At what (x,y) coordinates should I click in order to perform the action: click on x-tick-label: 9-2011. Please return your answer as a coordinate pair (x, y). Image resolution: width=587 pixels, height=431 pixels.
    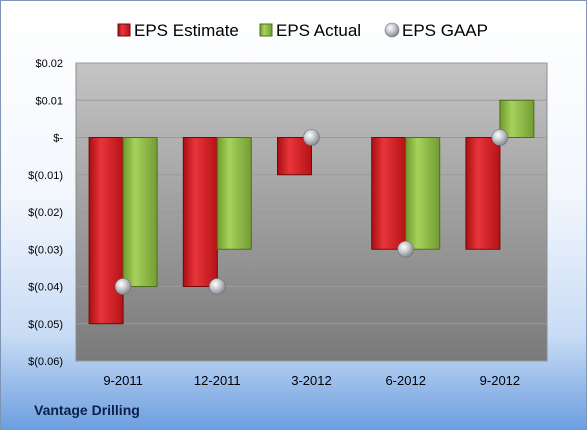
    Looking at the image, I should click on (123, 380).